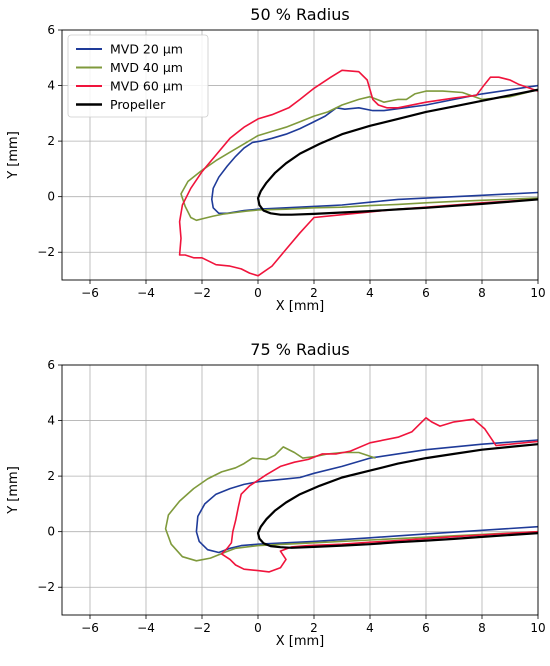  I want to click on legend-label: MVD 40 µm, so click(146, 67).